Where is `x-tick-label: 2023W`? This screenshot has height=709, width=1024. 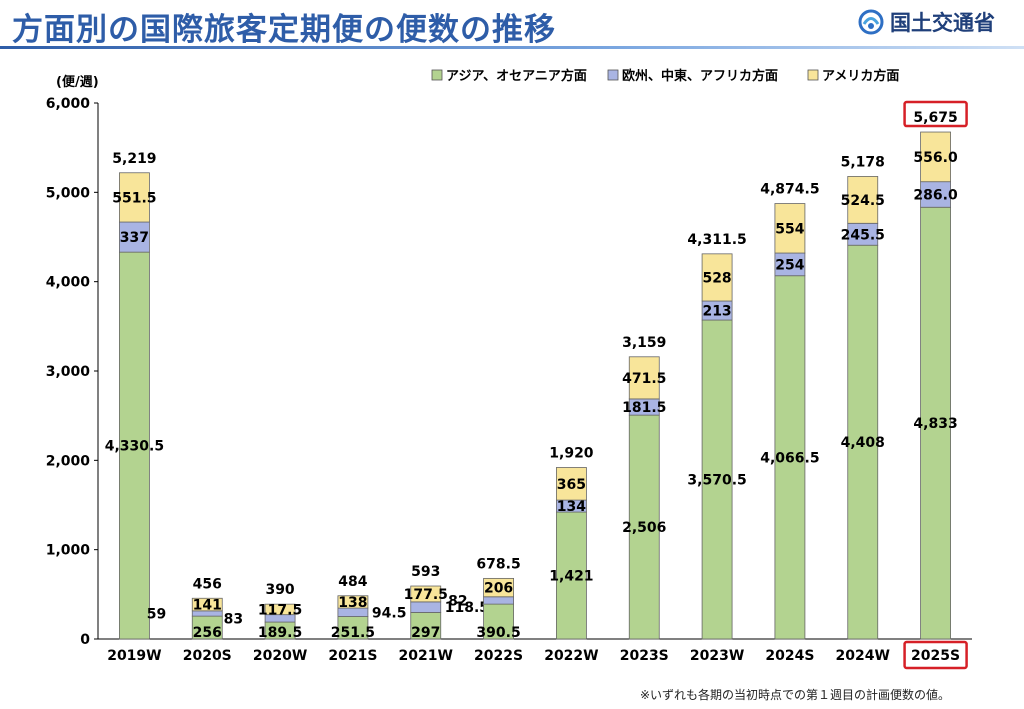 x-tick-label: 2023W is located at coordinates (717, 656).